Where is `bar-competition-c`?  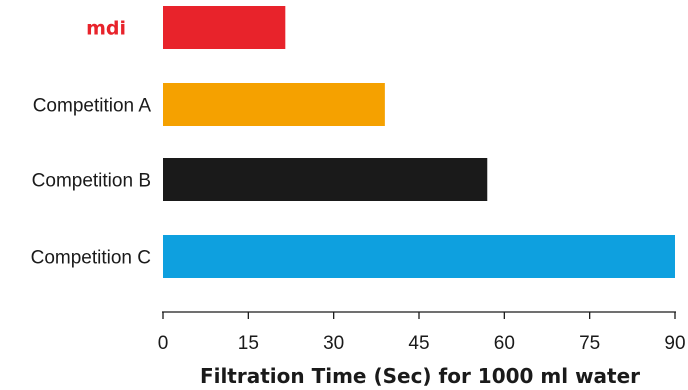 bar-competition-c is located at coordinates (419, 256).